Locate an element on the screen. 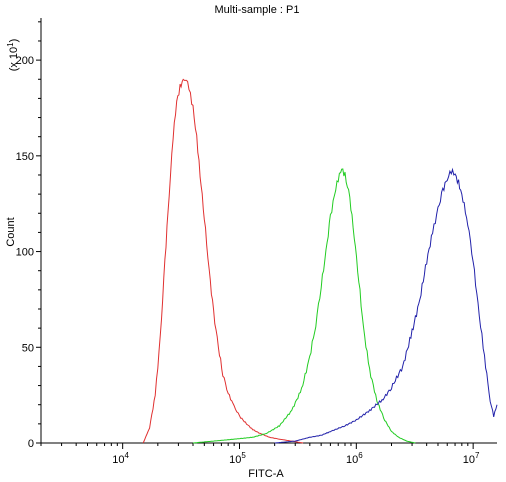 This screenshot has width=506, height=482. chart-title: Multi-sample : P1 is located at coordinates (257, 10).